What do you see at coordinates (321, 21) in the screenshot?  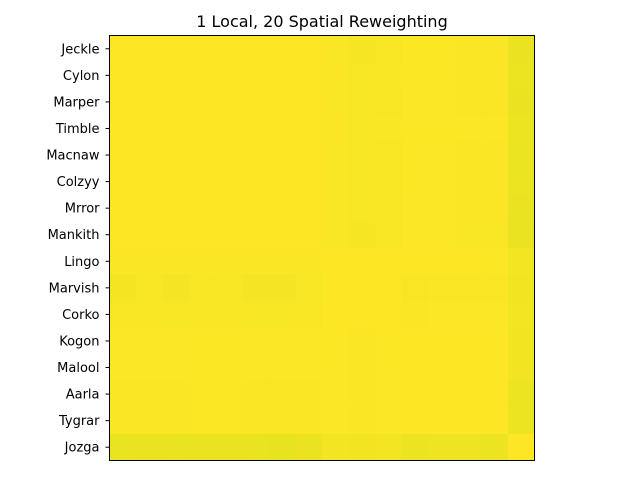 I see `chart-title: 1 Local, 20 Spatial Reweighting` at bounding box center [321, 21].